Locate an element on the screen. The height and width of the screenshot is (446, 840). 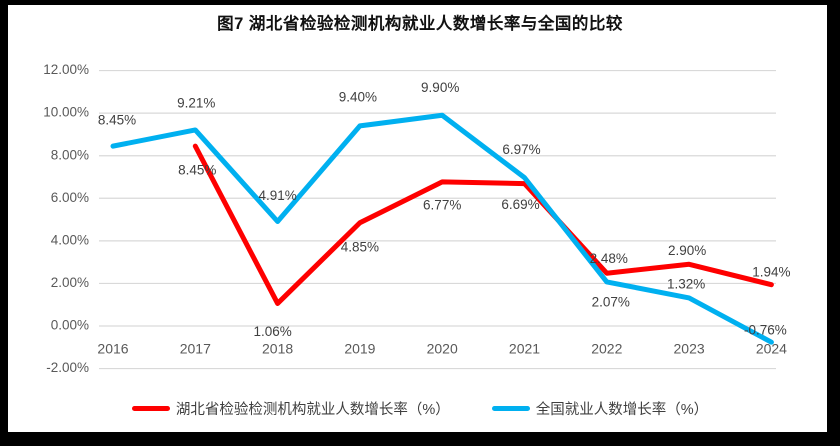
data-label: 9.21% is located at coordinates (196, 103).